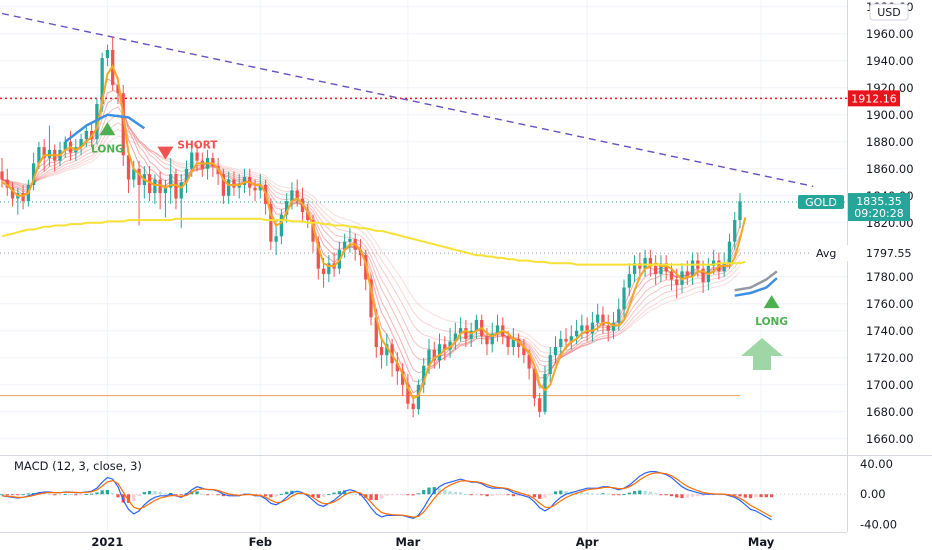  Describe the element at coordinates (587, 542) in the screenshot. I see `time-tick-label: Apr` at that location.